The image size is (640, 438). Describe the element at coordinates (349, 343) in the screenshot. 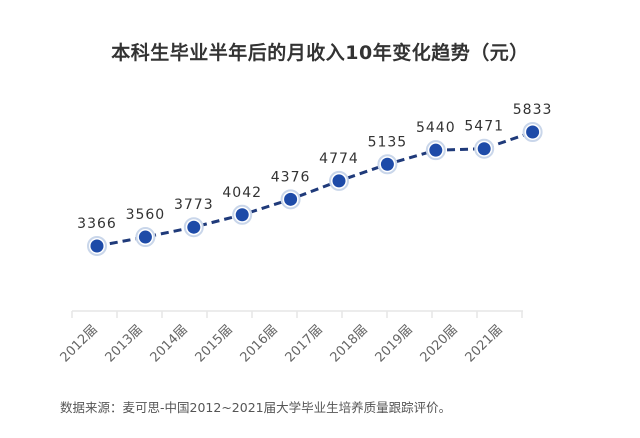

I see `x-tick-label: 2018届` at that location.